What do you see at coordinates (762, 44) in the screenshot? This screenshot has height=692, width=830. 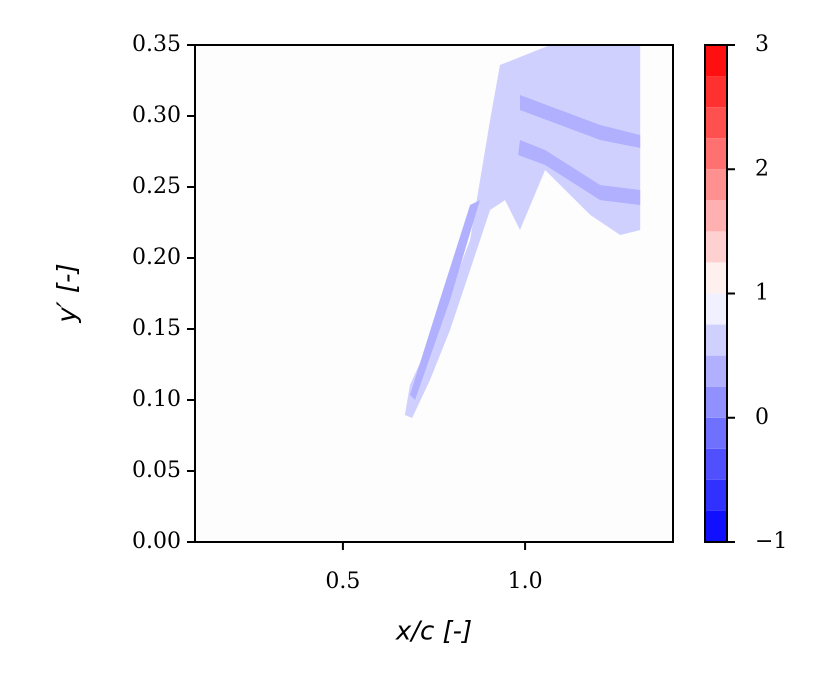 I see `colorbar-tick-label: 3` at bounding box center [762, 44].